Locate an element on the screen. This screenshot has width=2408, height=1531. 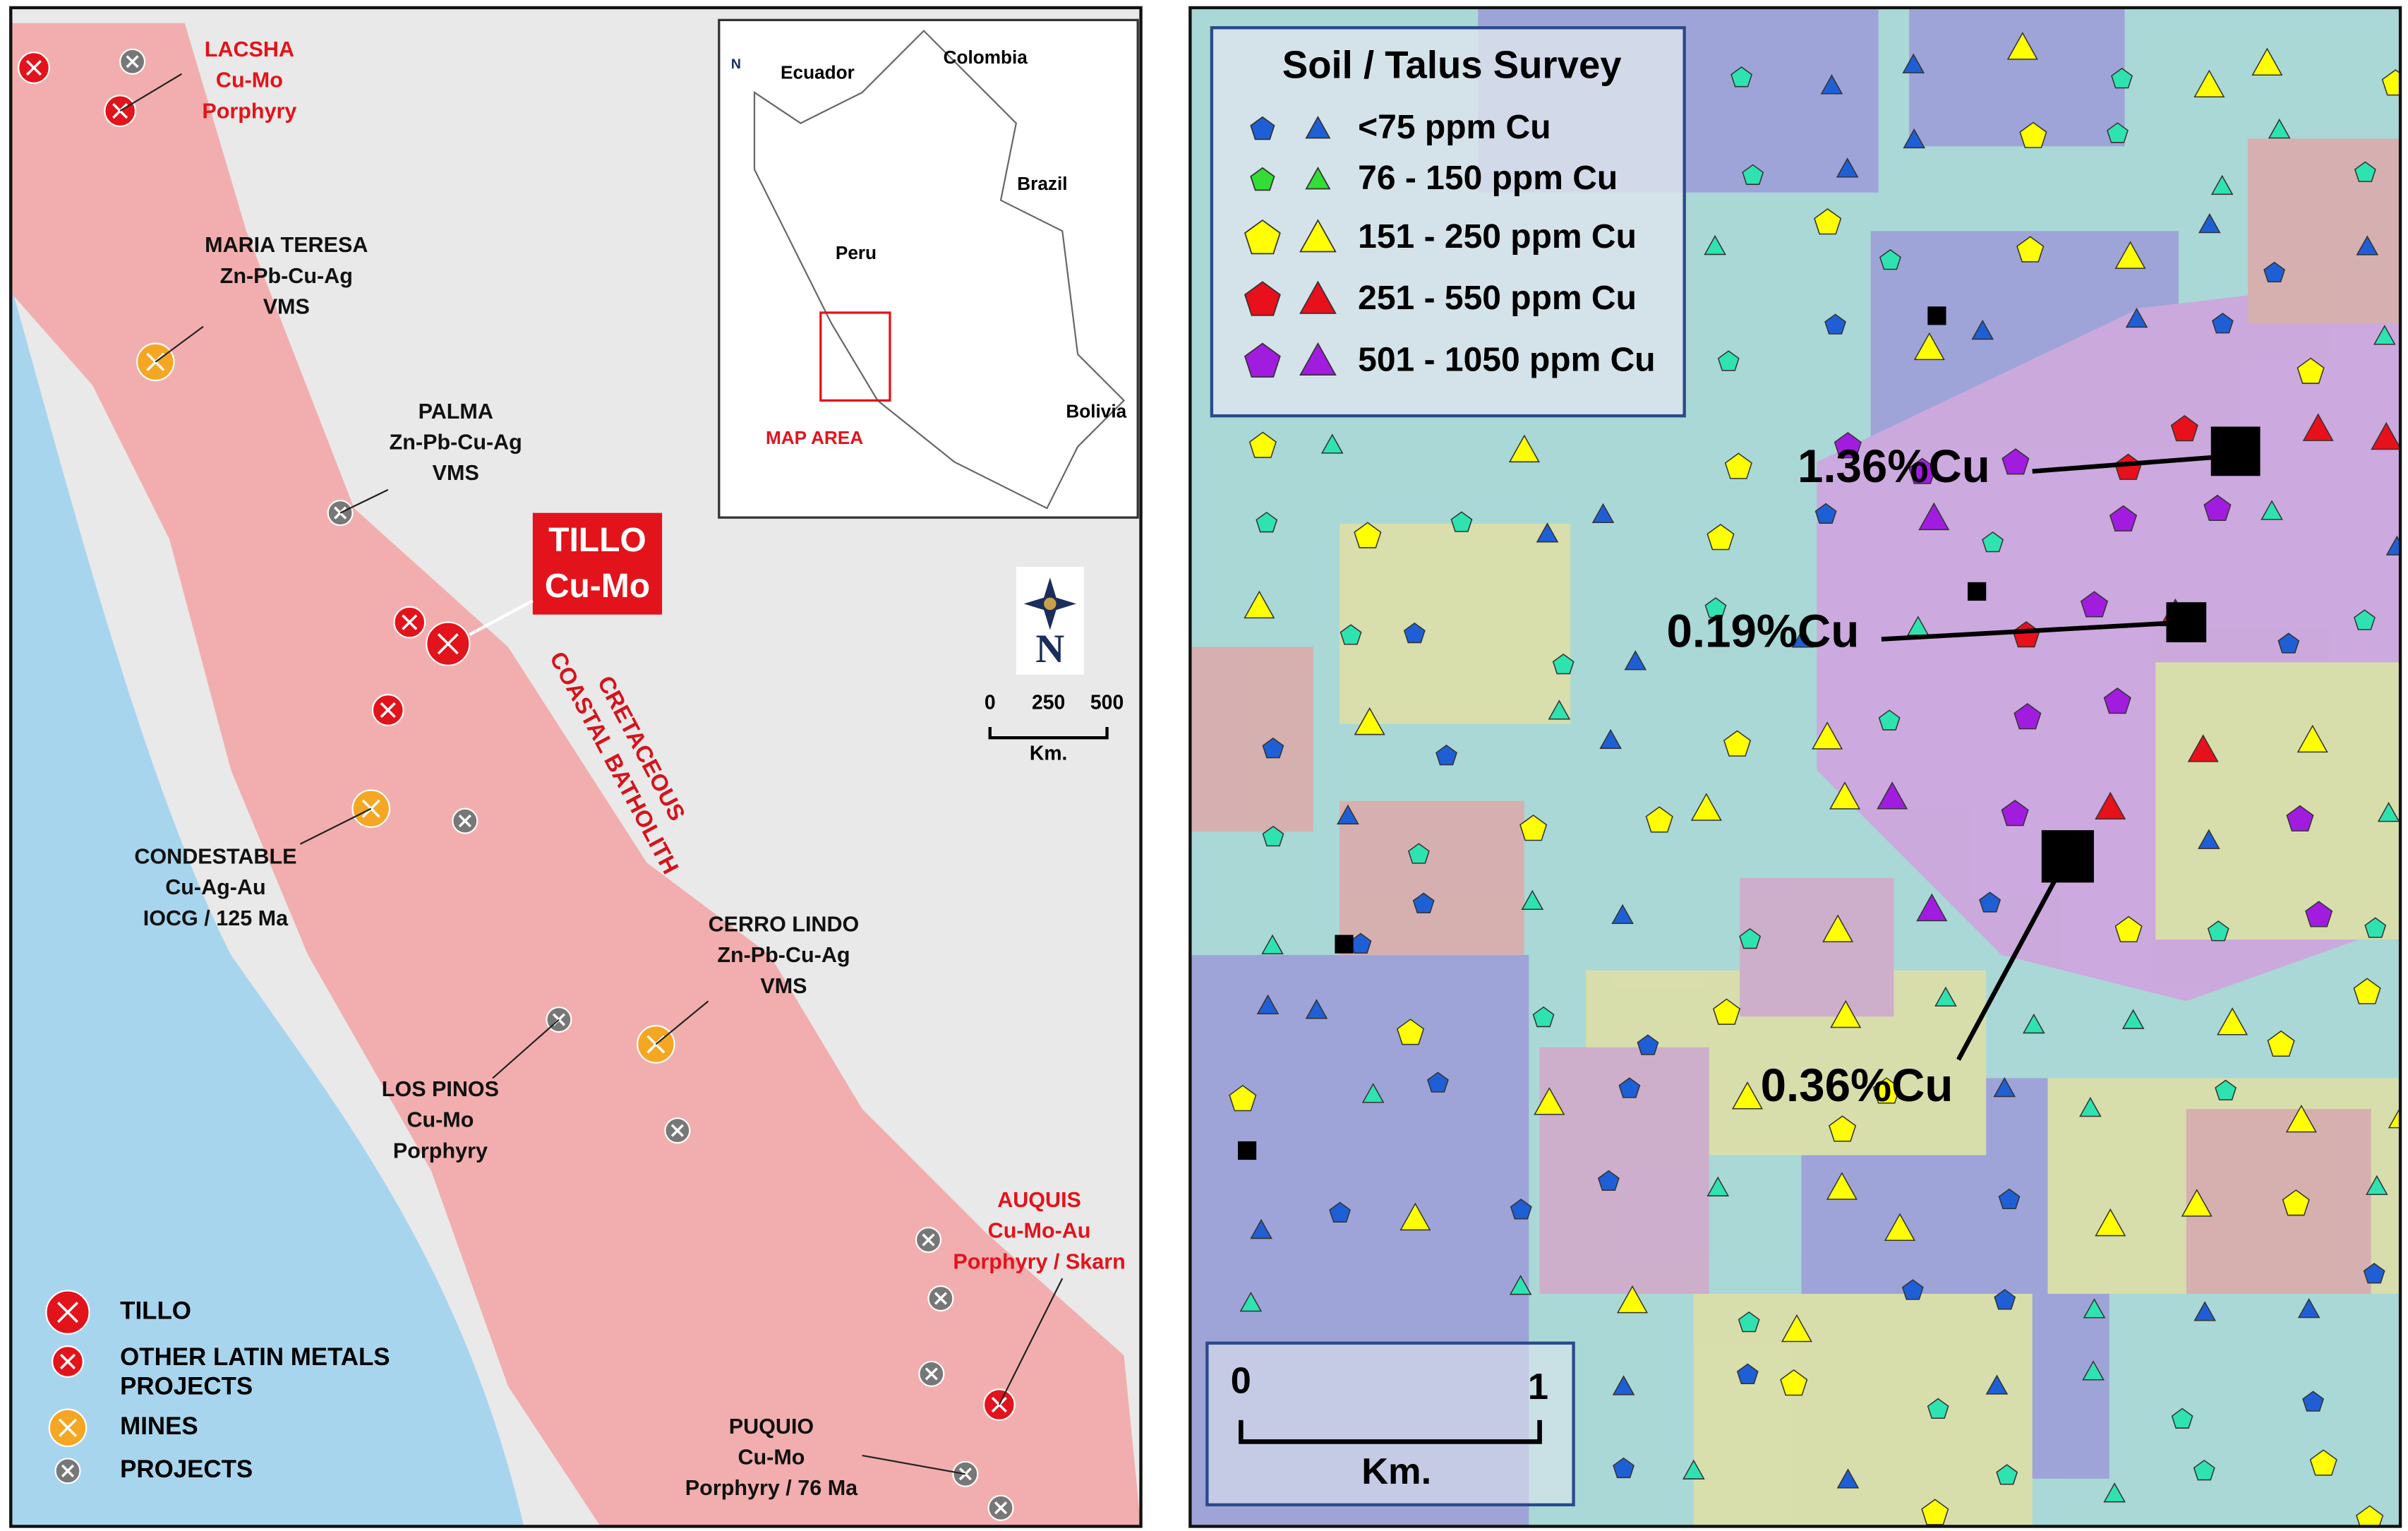
legend-label: OTHER LATIN METALS is located at coordinates (255, 1357).